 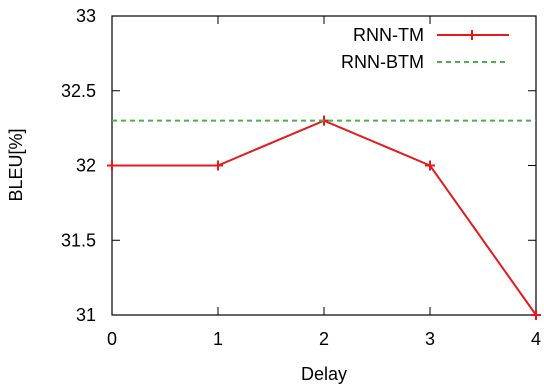 What do you see at coordinates (324, 339) in the screenshot?
I see `x-tick-label: 2` at bounding box center [324, 339].